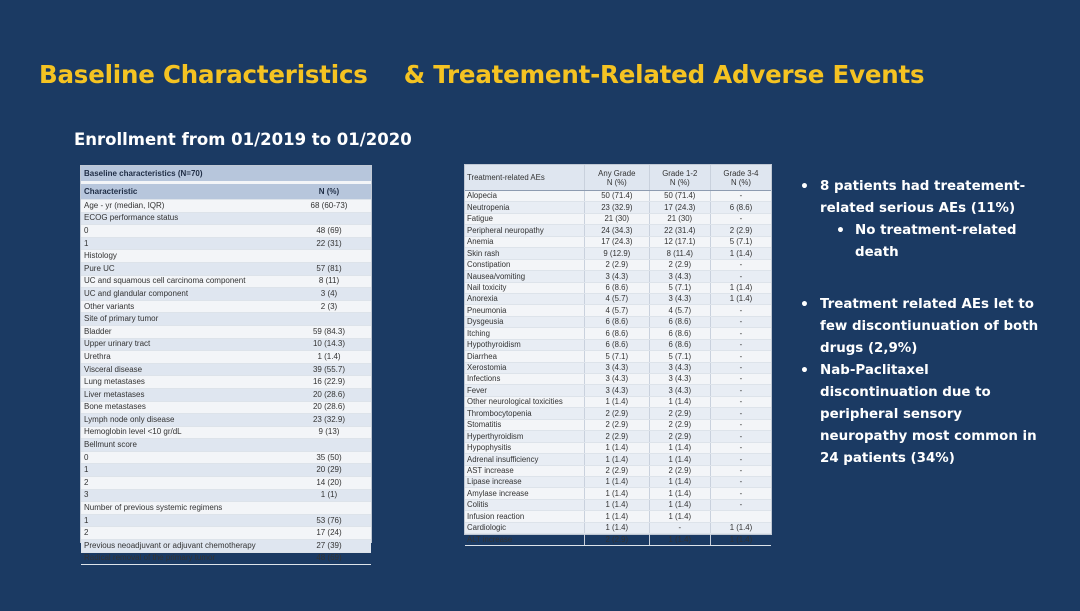  I want to click on ae-header-g12: Grade 1-2 N (%), so click(679, 178).